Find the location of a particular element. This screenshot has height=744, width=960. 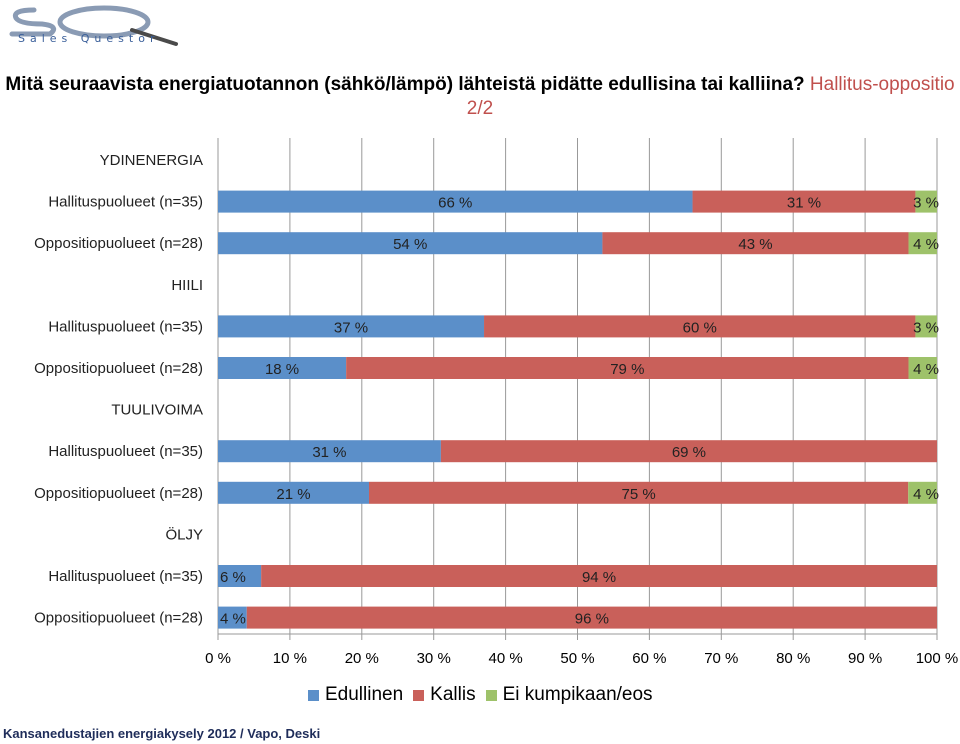

data-label: 66 % is located at coordinates (455, 203).